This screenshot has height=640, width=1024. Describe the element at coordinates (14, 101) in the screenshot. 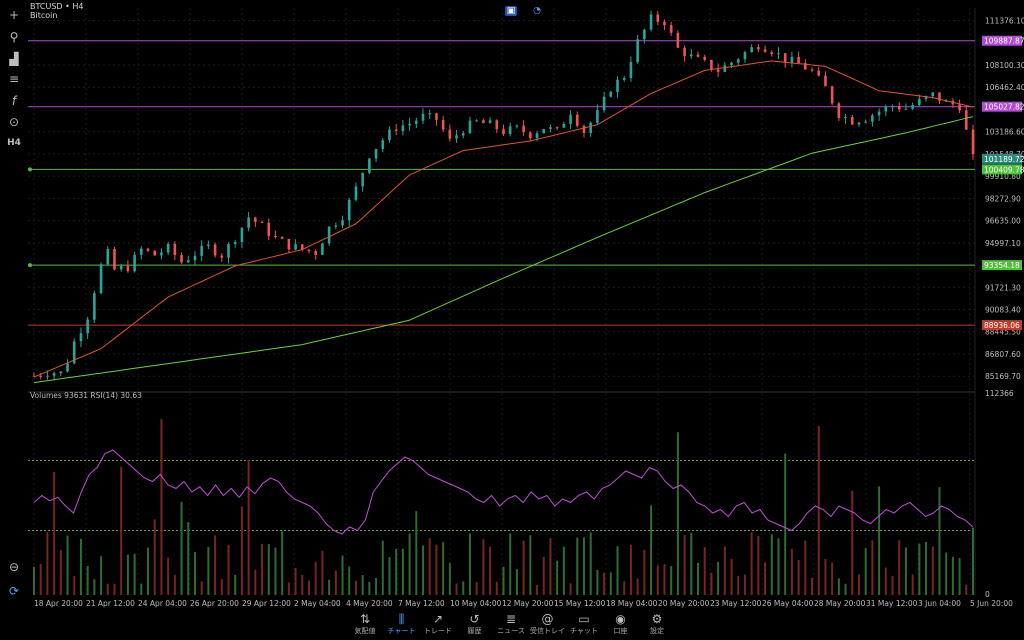

I see `function-icon: f` at that location.